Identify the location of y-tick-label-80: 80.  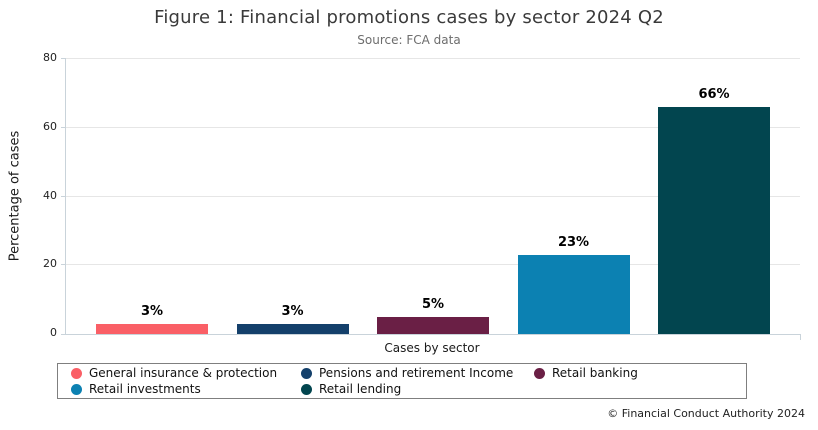
(50, 57).